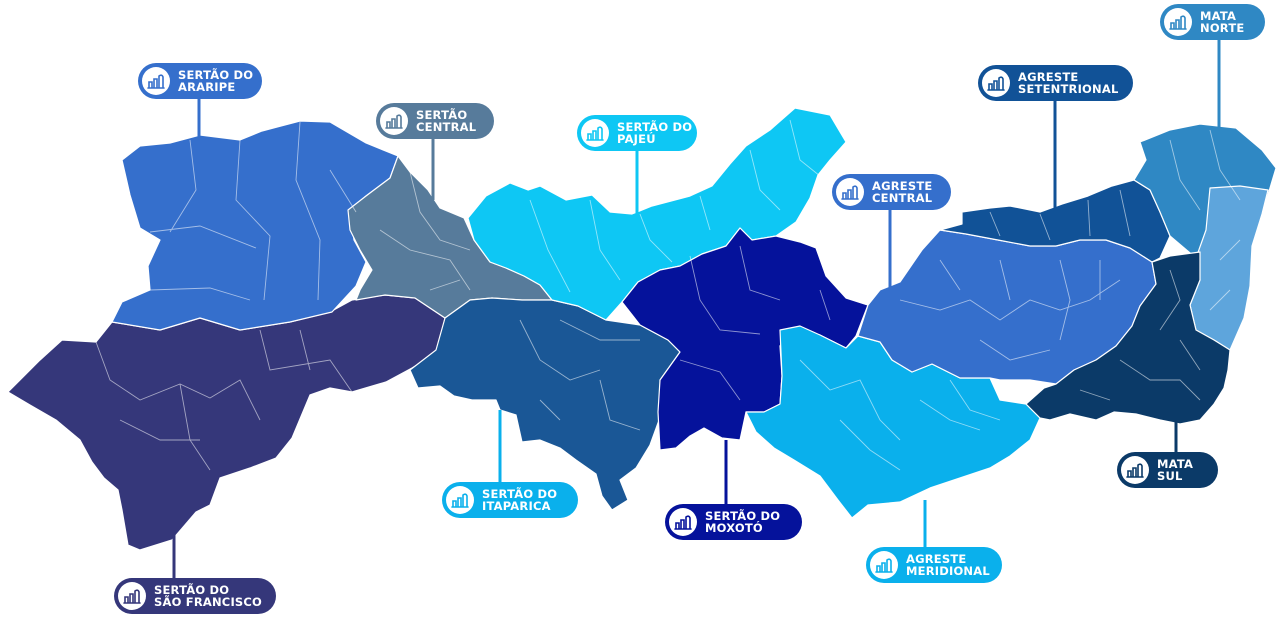 This screenshot has width=1280, height=618. What do you see at coordinates (891, 192) in the screenshot?
I see `label-agreste-central: AGRESTE CENTRAL` at bounding box center [891, 192].